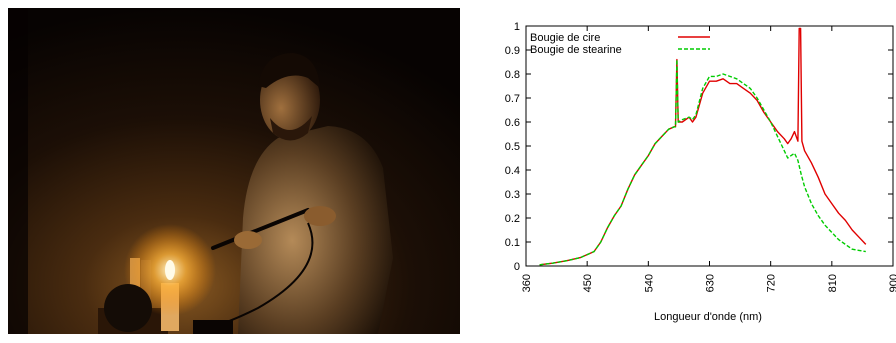 The image size is (896, 343). What do you see at coordinates (512, 243) in the screenshot?
I see `y-tick-label: 0.1` at bounding box center [512, 243].